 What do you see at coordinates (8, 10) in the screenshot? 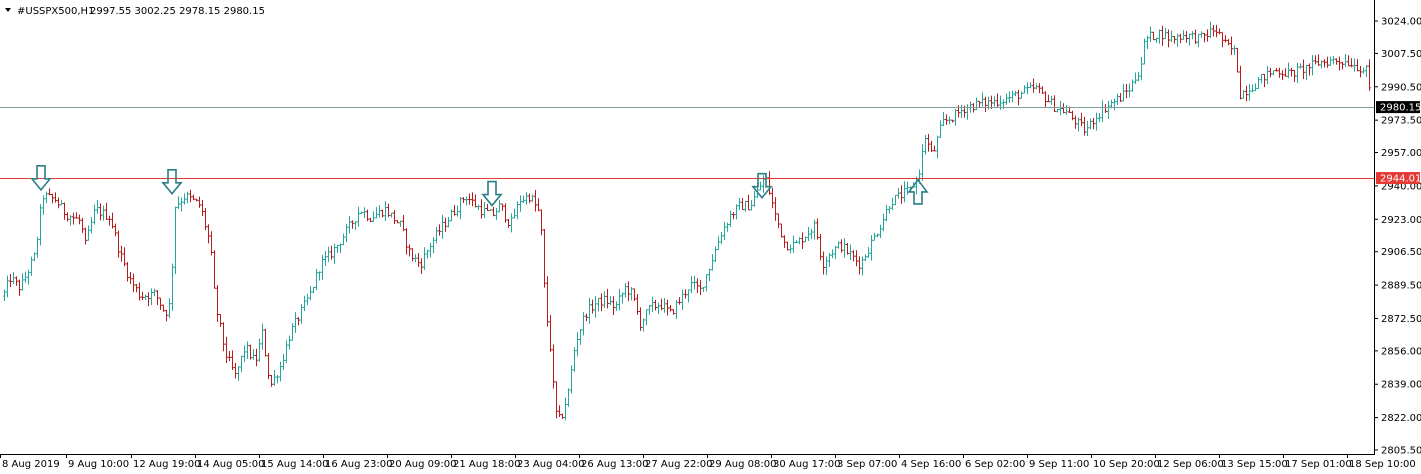
I see `caret-down-icon` at bounding box center [8, 10].